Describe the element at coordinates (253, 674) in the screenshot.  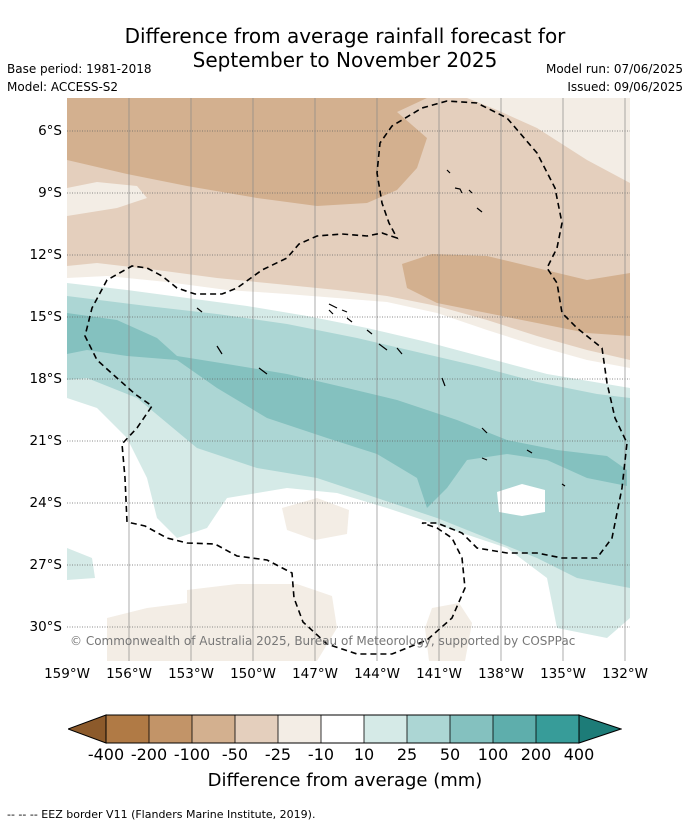
I see `lon-label-150w: 150°W` at that location.